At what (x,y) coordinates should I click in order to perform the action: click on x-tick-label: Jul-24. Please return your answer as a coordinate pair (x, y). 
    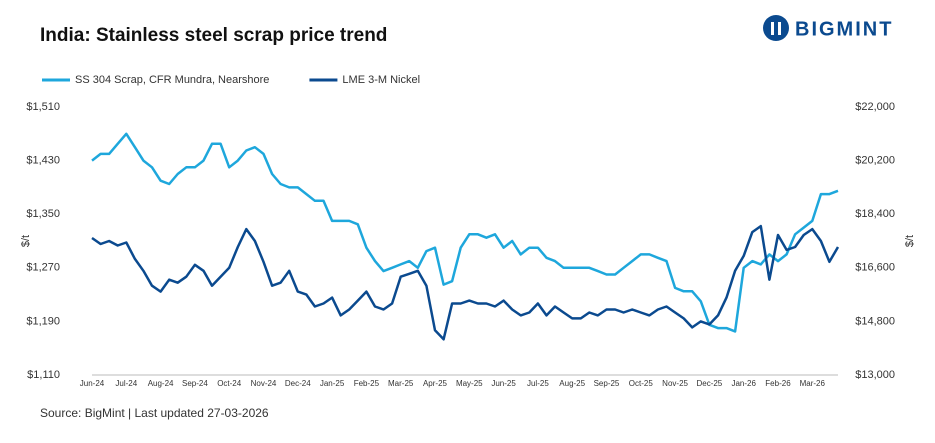
    Looking at the image, I should click on (126, 383).